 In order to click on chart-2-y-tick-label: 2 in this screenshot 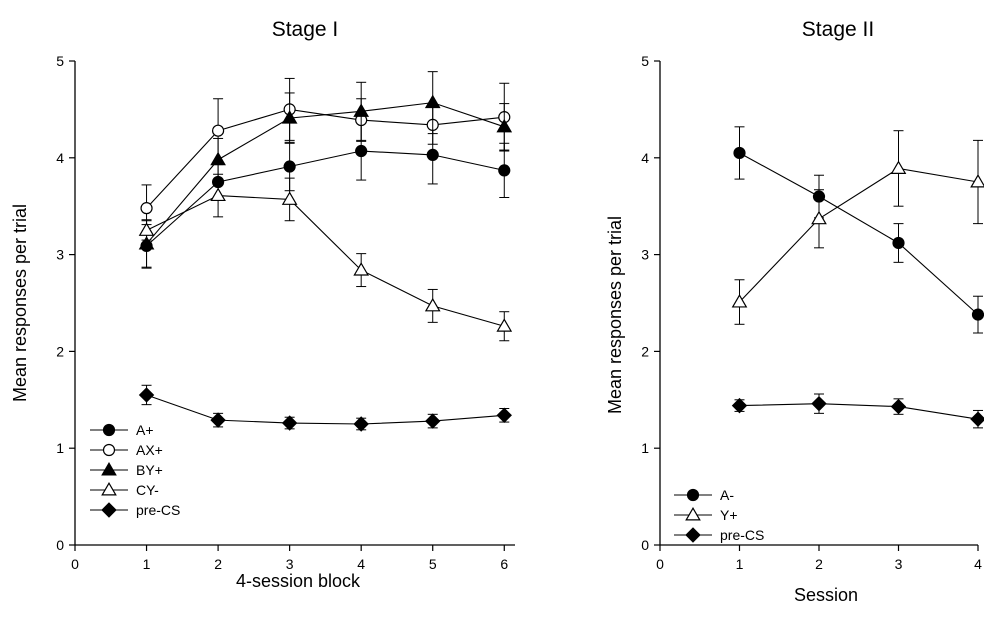, I will do `click(645, 351)`.